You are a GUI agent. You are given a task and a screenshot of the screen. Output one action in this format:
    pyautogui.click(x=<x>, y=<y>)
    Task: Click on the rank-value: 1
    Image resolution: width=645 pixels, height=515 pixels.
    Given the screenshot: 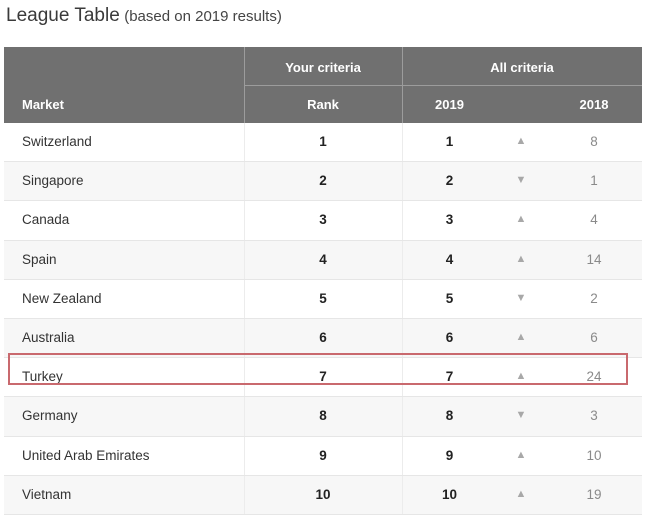 What is the action you would take?
    pyautogui.click(x=323, y=141)
    